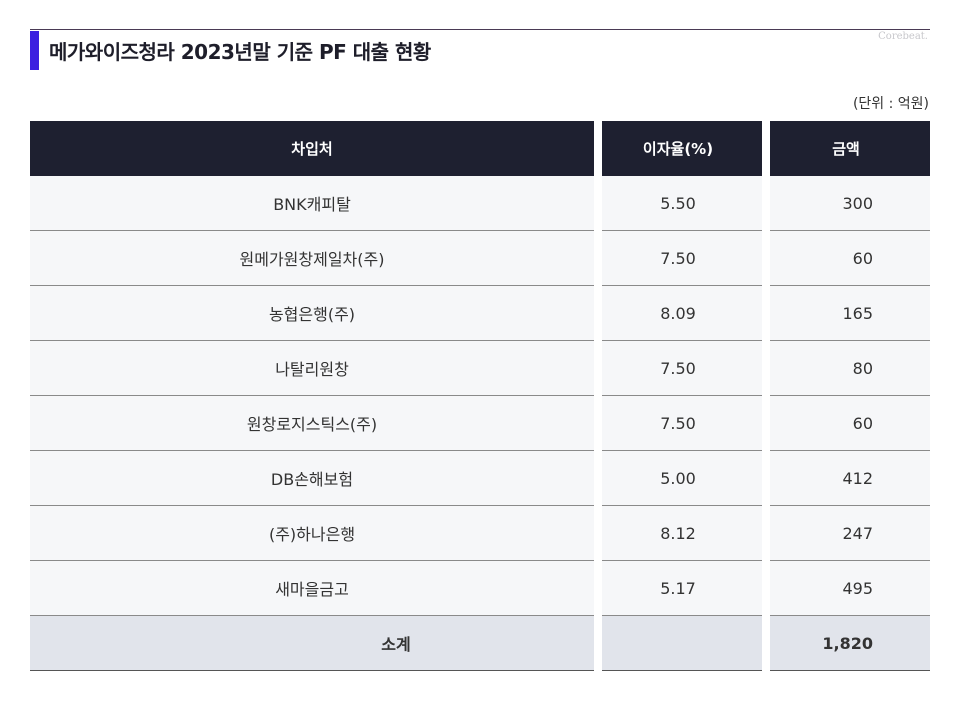 This screenshot has width=960, height=701. I want to click on table-row: (주)하나은행 8.12 247, so click(480, 533).